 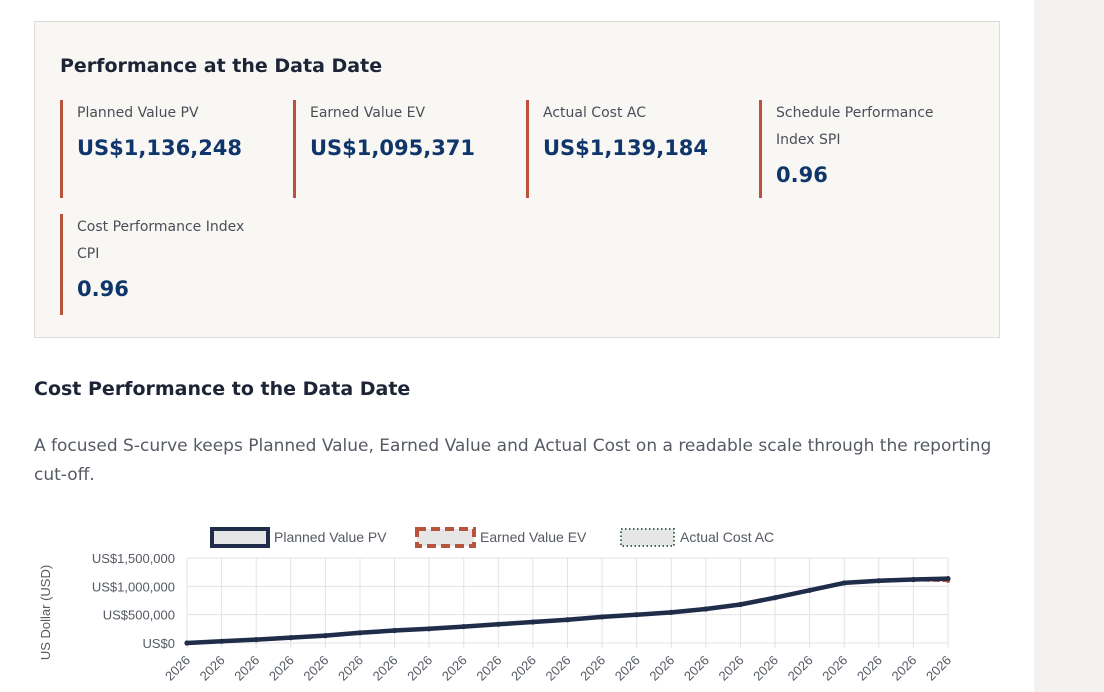 What do you see at coordinates (626, 148) in the screenshot?
I see `metric-value: US$1,139,184` at bounding box center [626, 148].